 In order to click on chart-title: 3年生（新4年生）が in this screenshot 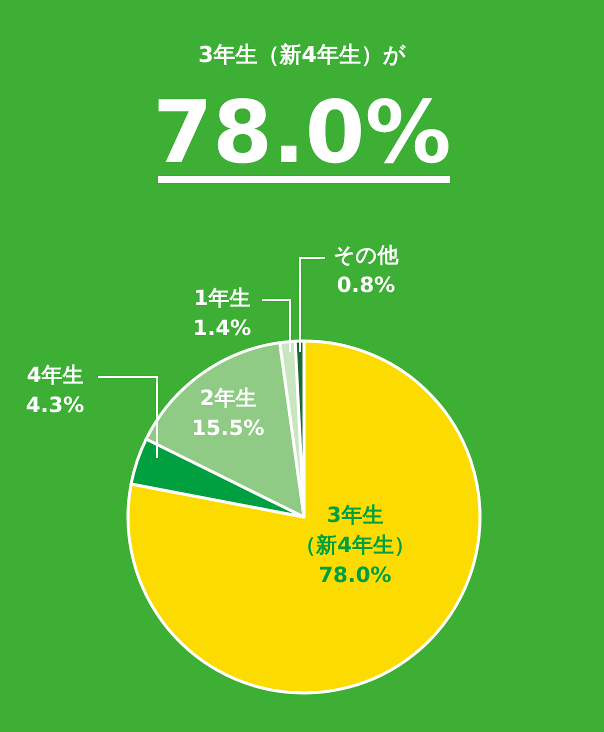, I will do `click(302, 55)`.